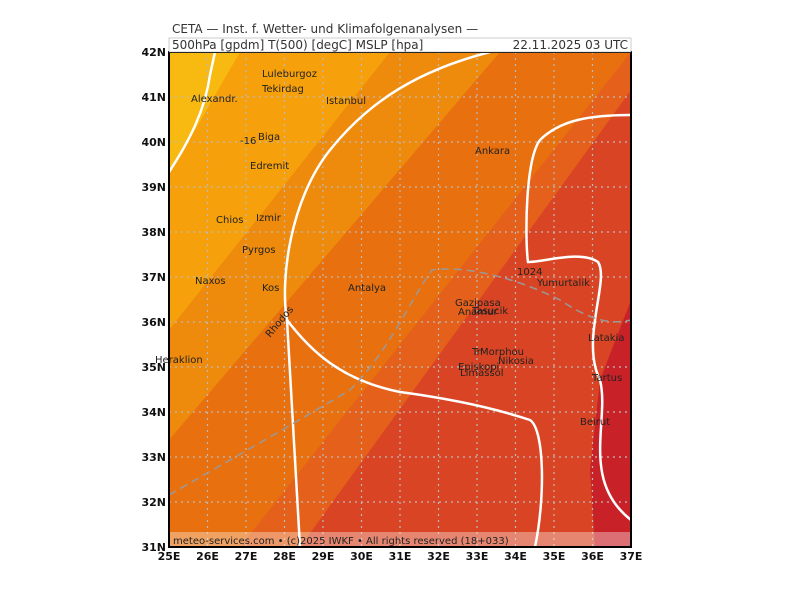 Image resolution: width=800 pixels, height=600 pixels. I want to click on contour-label: 1024, so click(529, 272).